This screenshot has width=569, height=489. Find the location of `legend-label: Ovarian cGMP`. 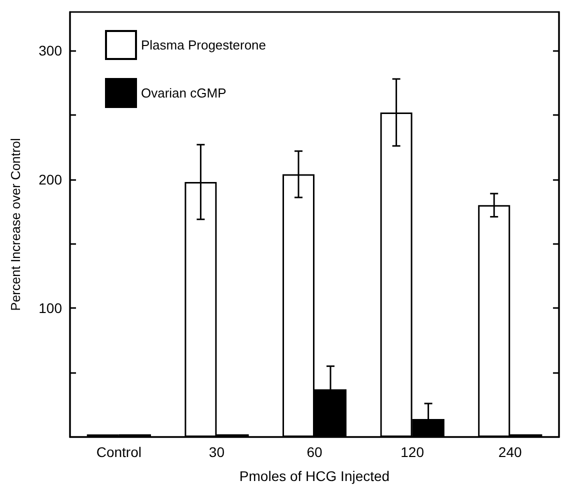

legend-label: Ovarian cGMP is located at coordinates (183, 93).